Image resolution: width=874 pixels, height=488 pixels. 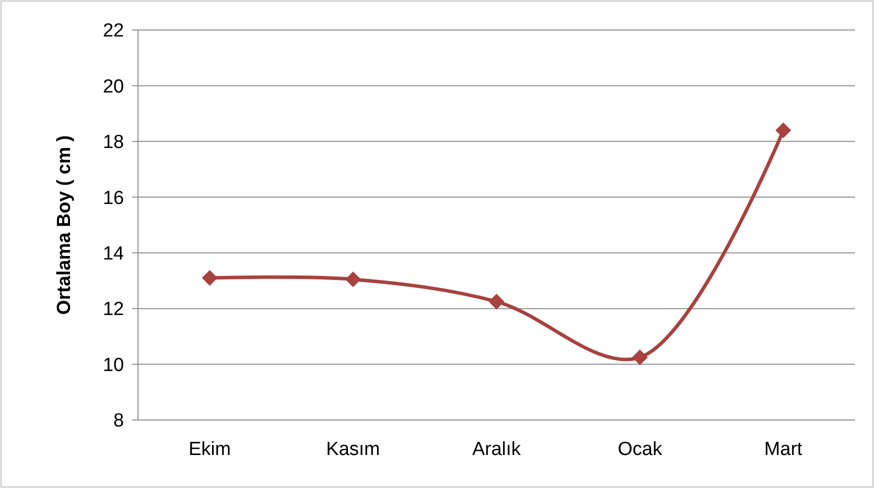 I want to click on x-tick-label: Ocak, so click(x=640, y=449).